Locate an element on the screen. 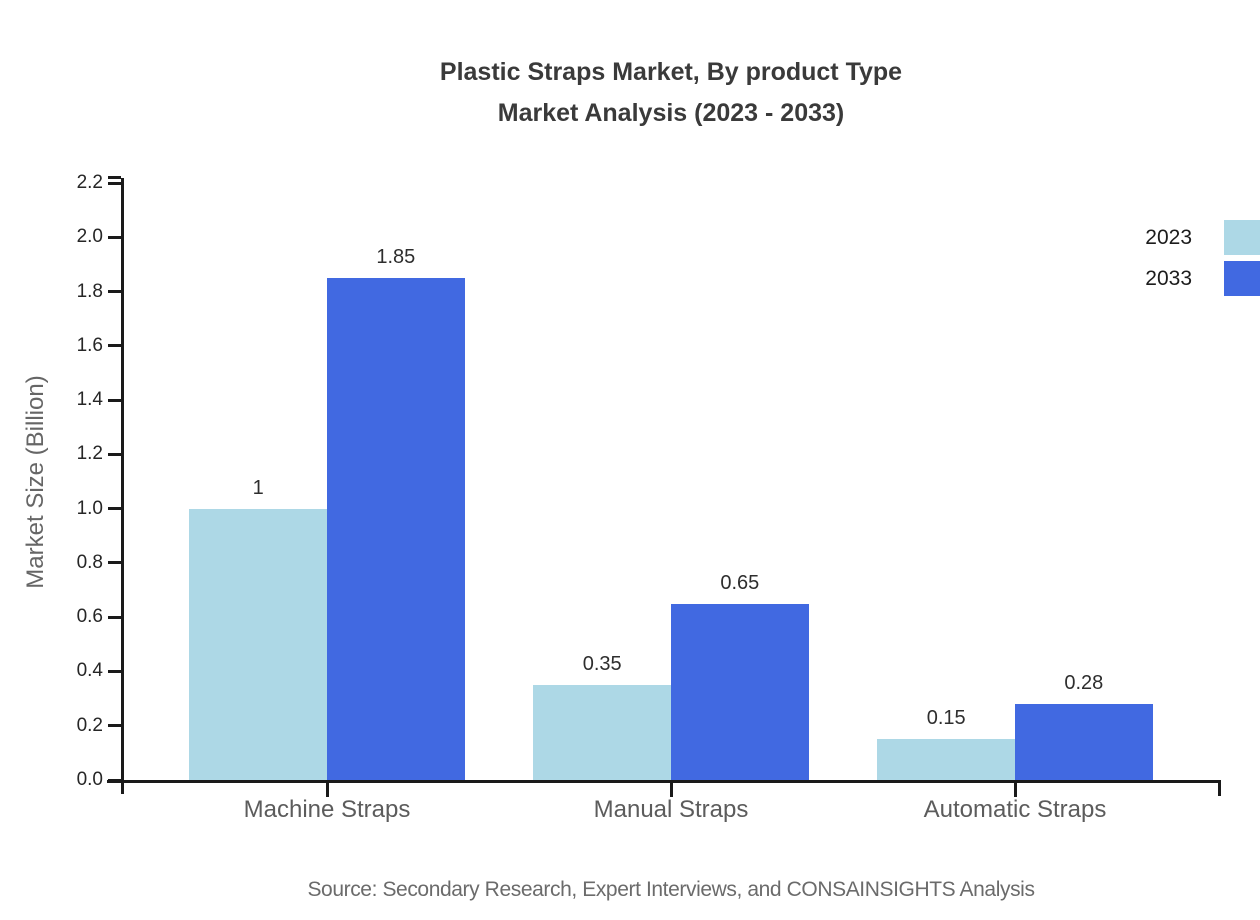  bar-2023-automatic-straps is located at coordinates (946, 759).